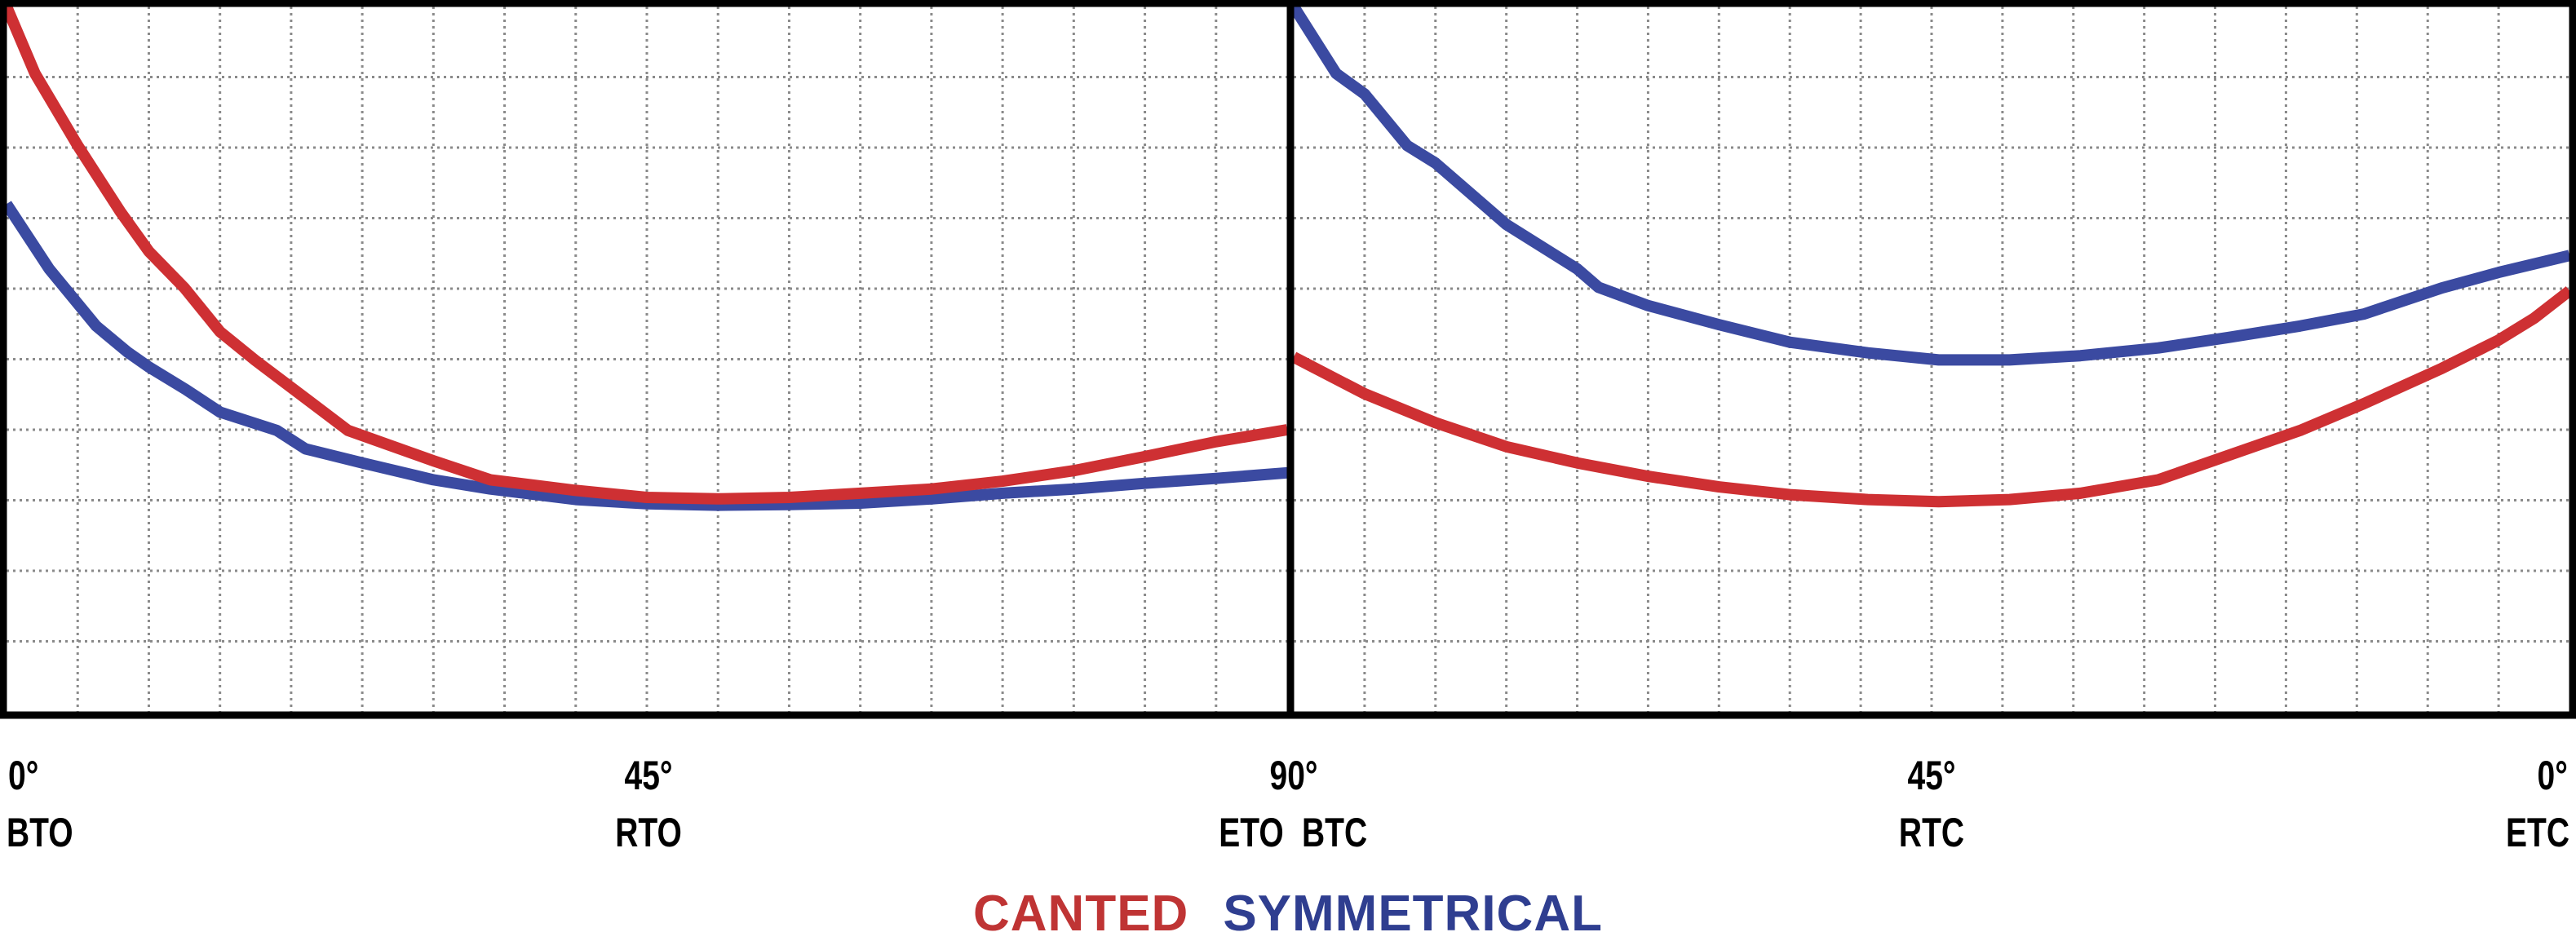 The height and width of the screenshot is (941, 2576). What do you see at coordinates (1081, 914) in the screenshot?
I see `legend-label-canted: CANTED` at bounding box center [1081, 914].